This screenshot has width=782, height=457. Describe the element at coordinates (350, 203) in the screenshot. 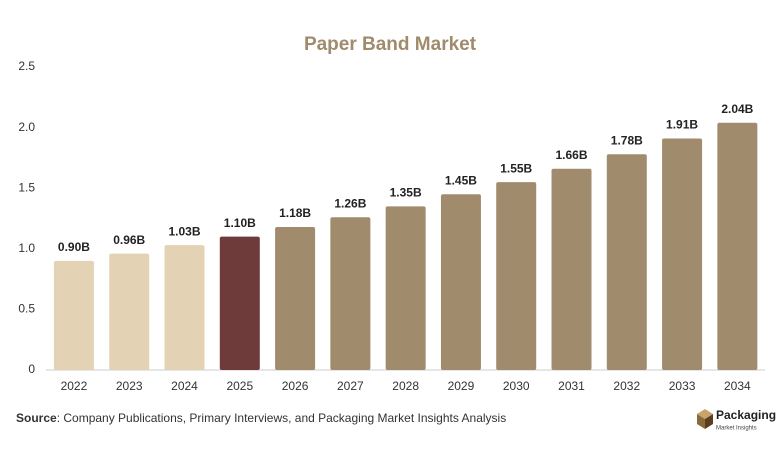

I see `value-label: 1.26B` at that location.